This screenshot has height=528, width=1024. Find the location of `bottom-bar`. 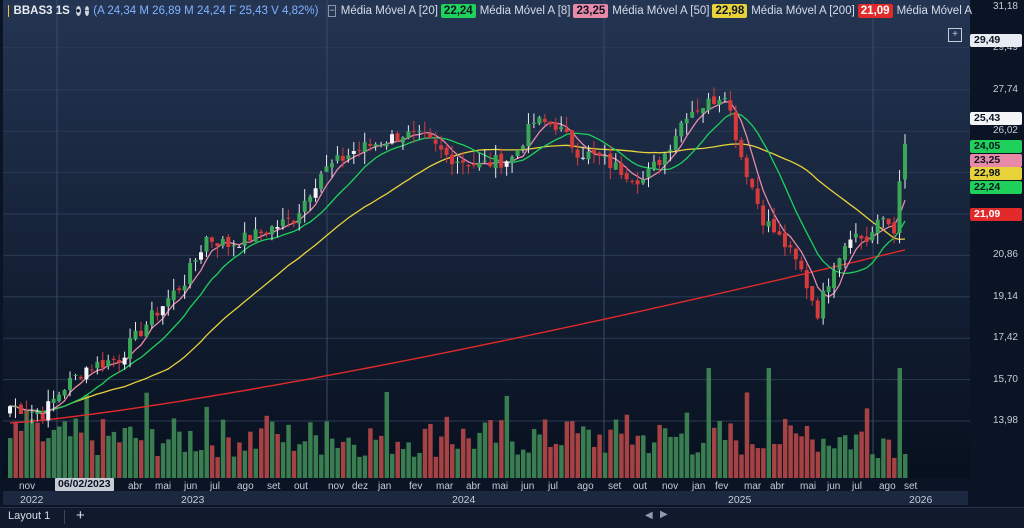

bottom-bar is located at coordinates (512, 517).